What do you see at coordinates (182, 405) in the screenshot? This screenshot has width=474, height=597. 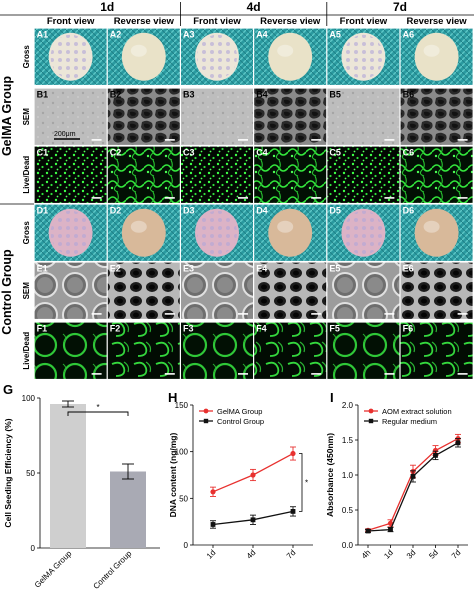 I see `y-tick-label: 150` at bounding box center [182, 405].